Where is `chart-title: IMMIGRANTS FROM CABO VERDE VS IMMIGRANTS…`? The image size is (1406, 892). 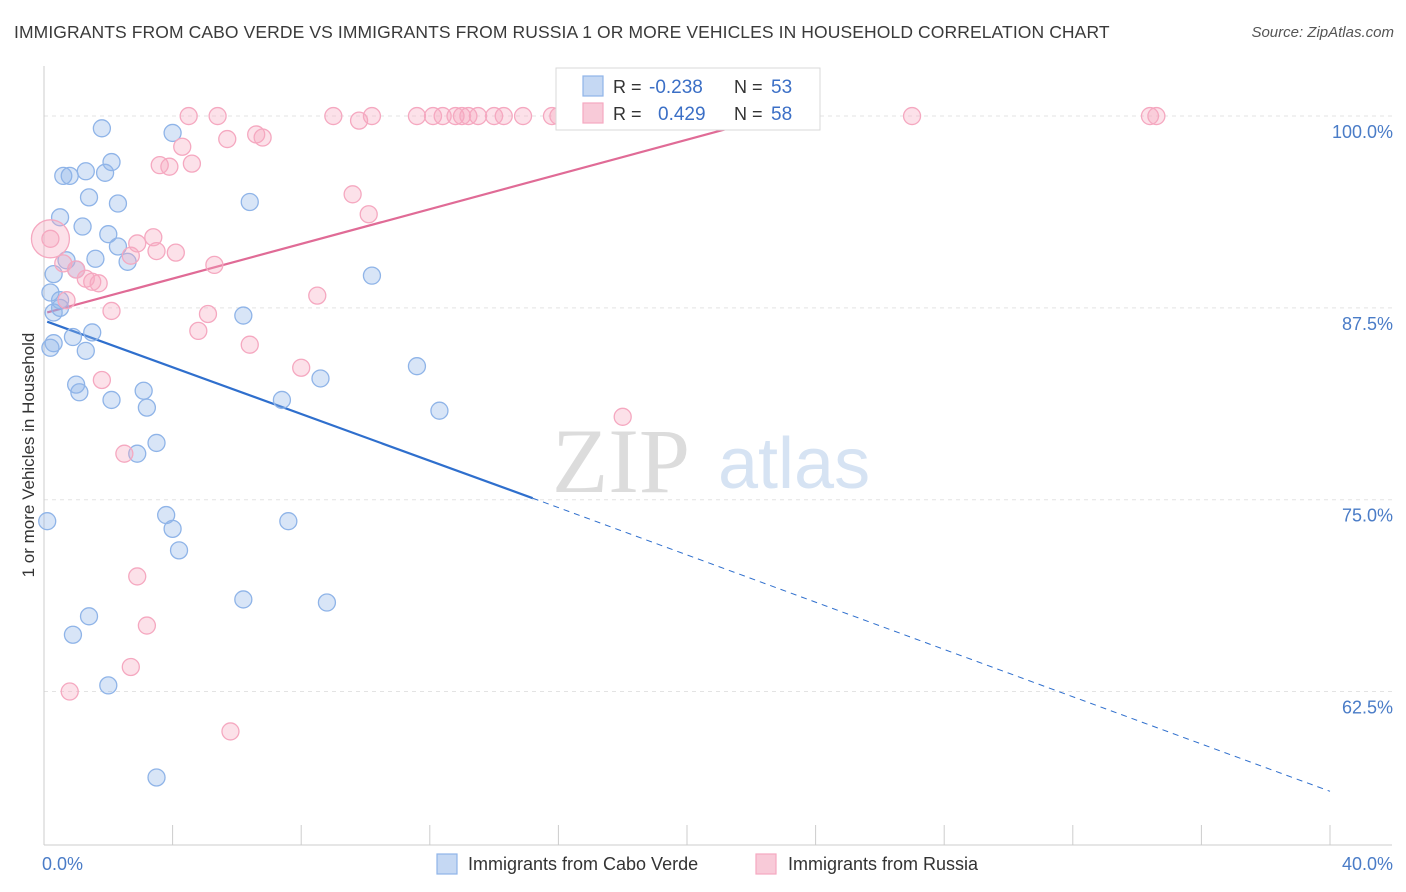 chart-title: IMMIGRANTS FROM CABO VERDE VS IMMIGRANTS… is located at coordinates (562, 32).